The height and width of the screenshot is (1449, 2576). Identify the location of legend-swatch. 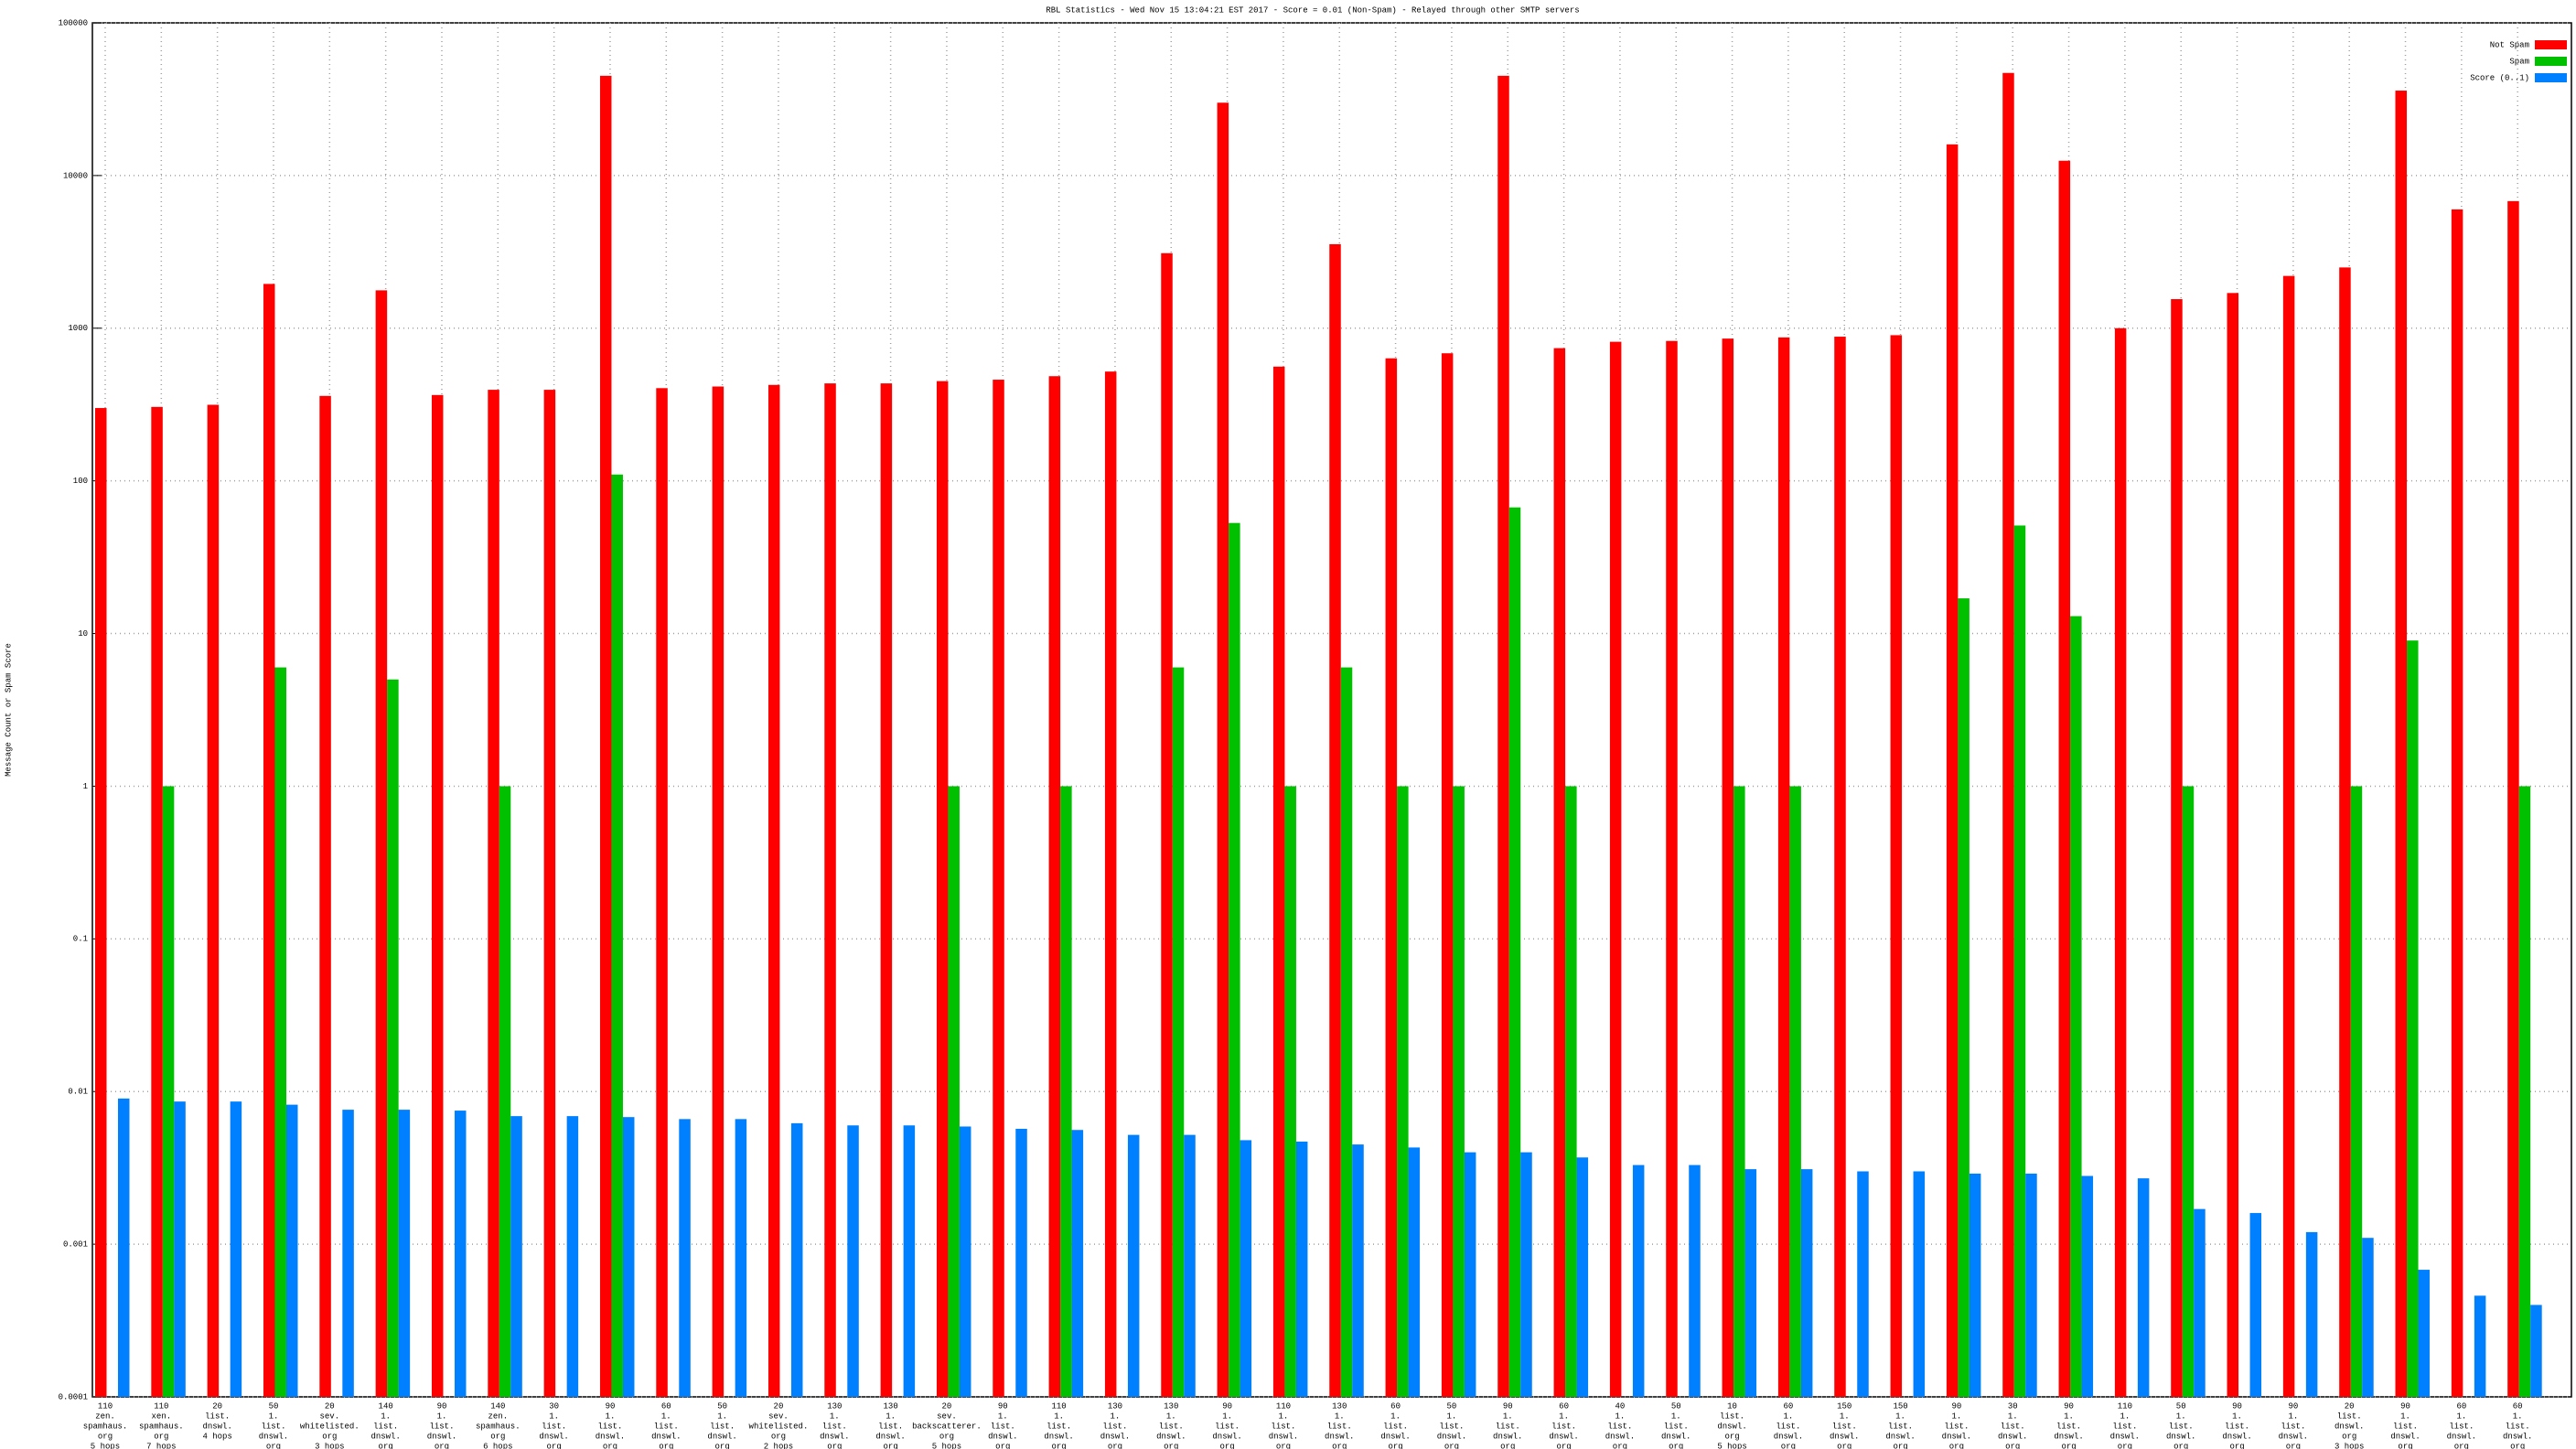
(2551, 45).